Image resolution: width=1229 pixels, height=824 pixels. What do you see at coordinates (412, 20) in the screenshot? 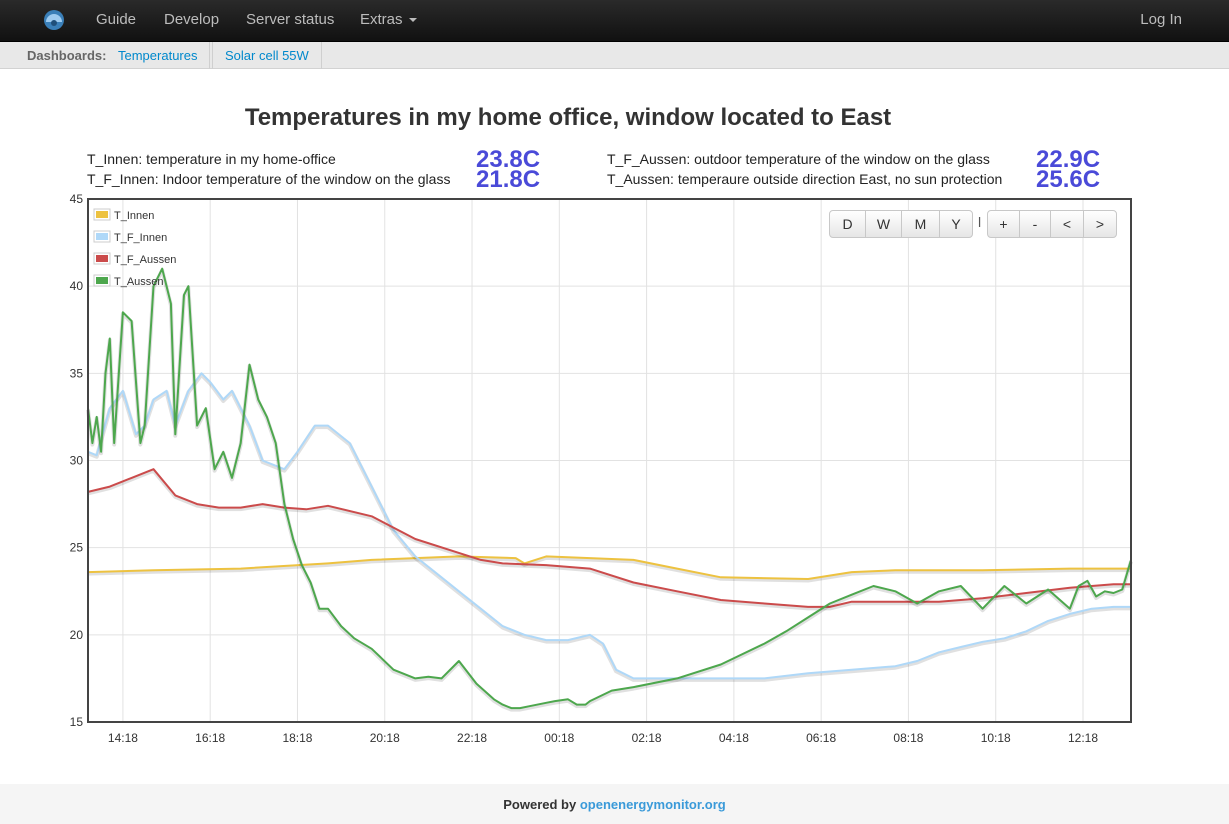
I see `chevron-down-icon` at bounding box center [412, 20].